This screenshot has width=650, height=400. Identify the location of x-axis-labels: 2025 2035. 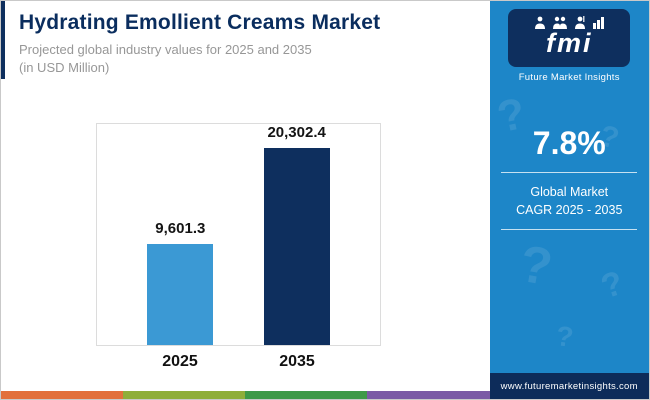
(238, 362).